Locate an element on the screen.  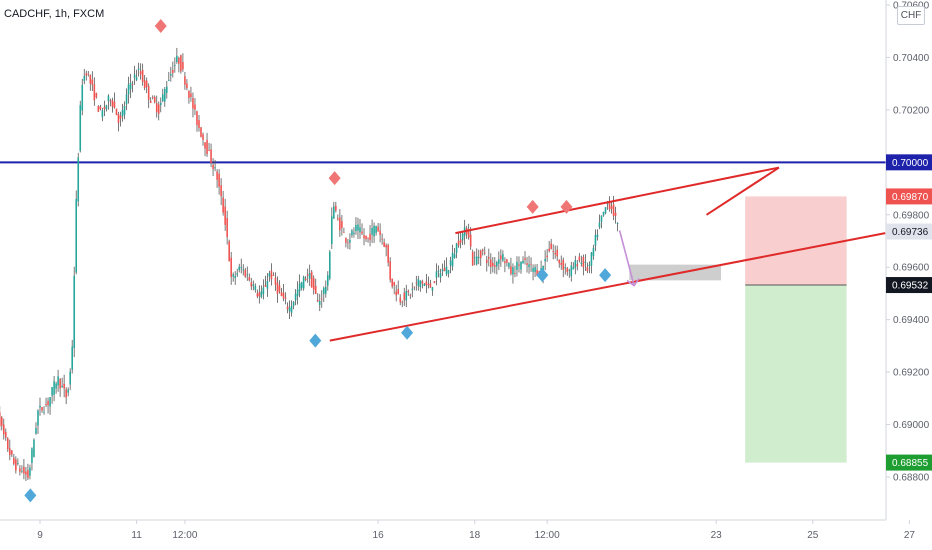
peak-marker is located at coordinates (566, 206).